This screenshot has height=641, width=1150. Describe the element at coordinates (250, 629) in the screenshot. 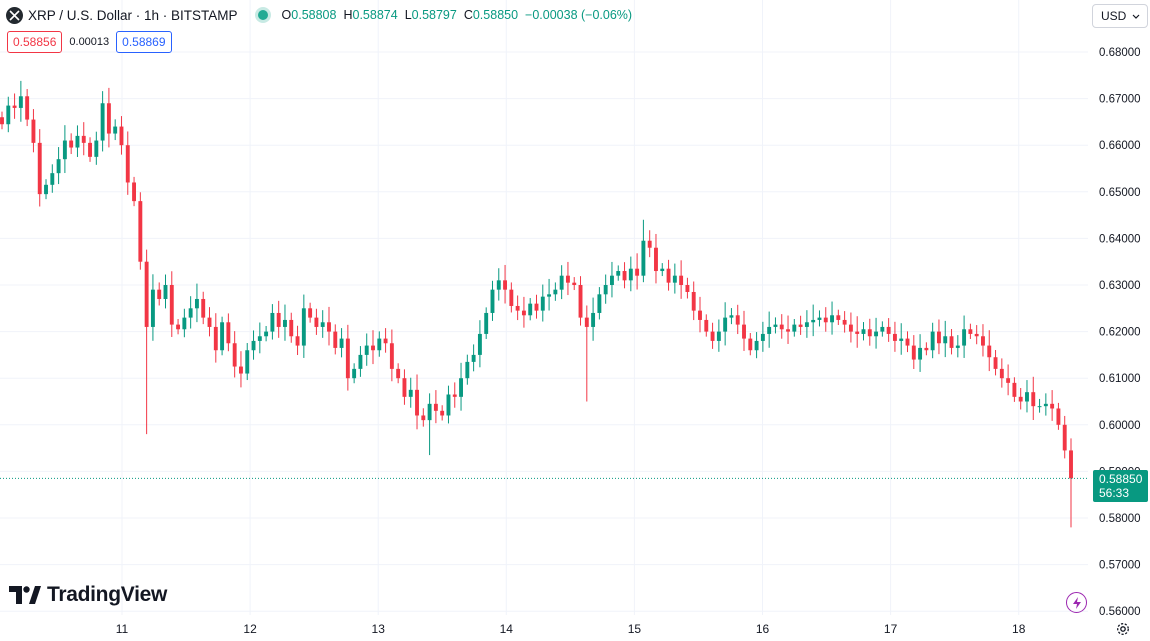

I see `x-tick-label: 12` at that location.